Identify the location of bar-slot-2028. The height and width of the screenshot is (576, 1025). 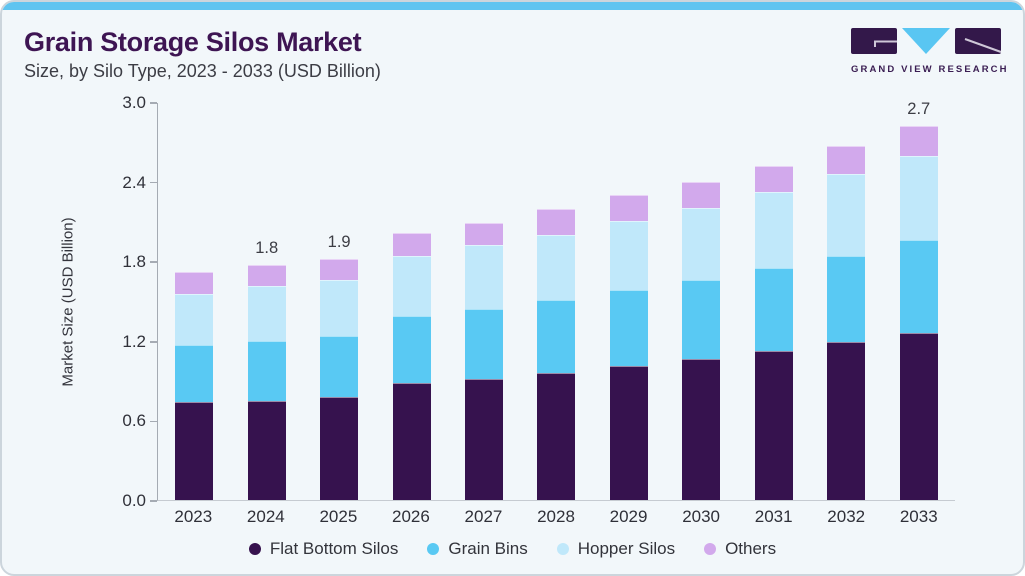
(556, 301).